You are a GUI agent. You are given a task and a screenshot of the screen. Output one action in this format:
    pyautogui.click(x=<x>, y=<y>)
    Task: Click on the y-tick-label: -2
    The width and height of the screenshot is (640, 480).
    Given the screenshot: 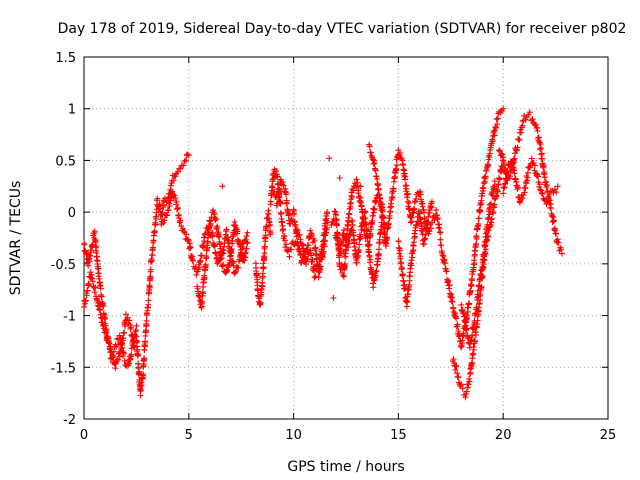 What is the action you would take?
    pyautogui.click(x=69, y=420)
    